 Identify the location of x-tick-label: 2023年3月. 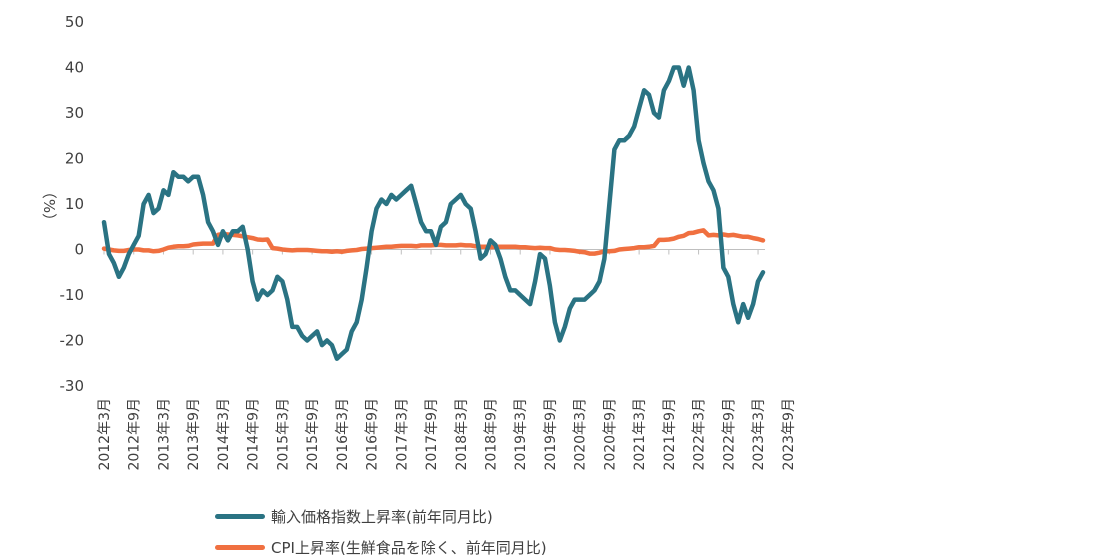
(759, 434).